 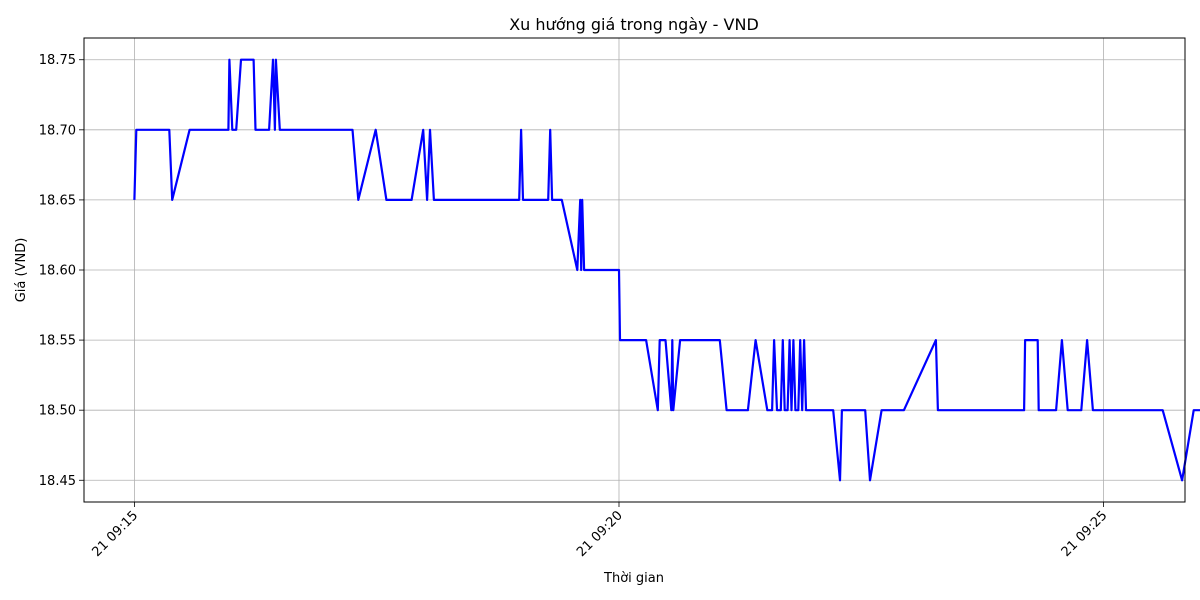 I want to click on x-axis-label: Thời gian, so click(x=633, y=578).